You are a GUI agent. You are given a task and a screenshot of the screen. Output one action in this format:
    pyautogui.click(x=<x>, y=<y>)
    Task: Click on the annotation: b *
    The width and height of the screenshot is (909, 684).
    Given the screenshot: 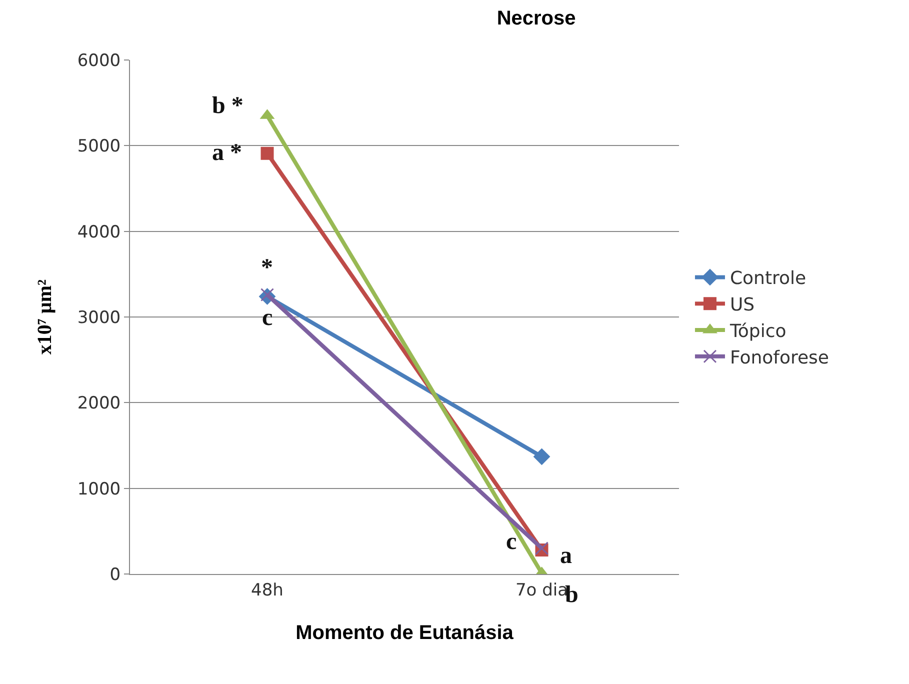 What is the action you would take?
    pyautogui.click(x=228, y=106)
    